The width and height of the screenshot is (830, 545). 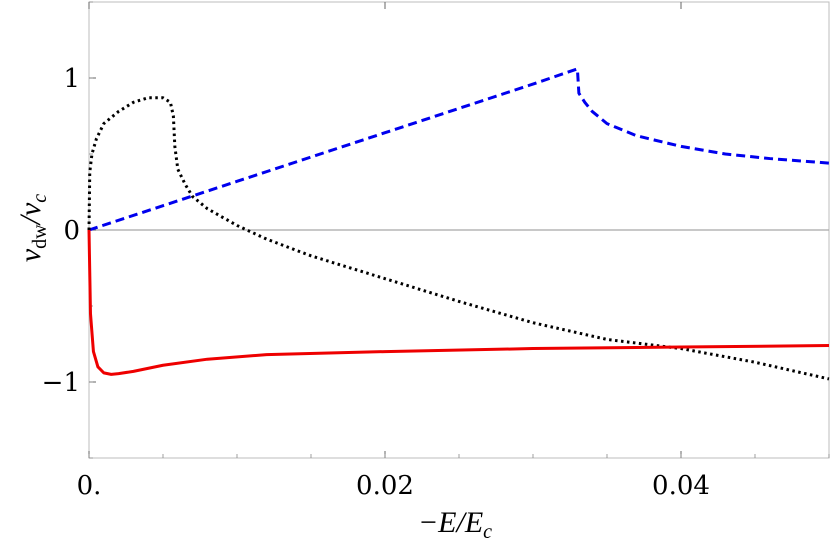 I want to click on y-tick-label: 1, so click(x=71, y=79).